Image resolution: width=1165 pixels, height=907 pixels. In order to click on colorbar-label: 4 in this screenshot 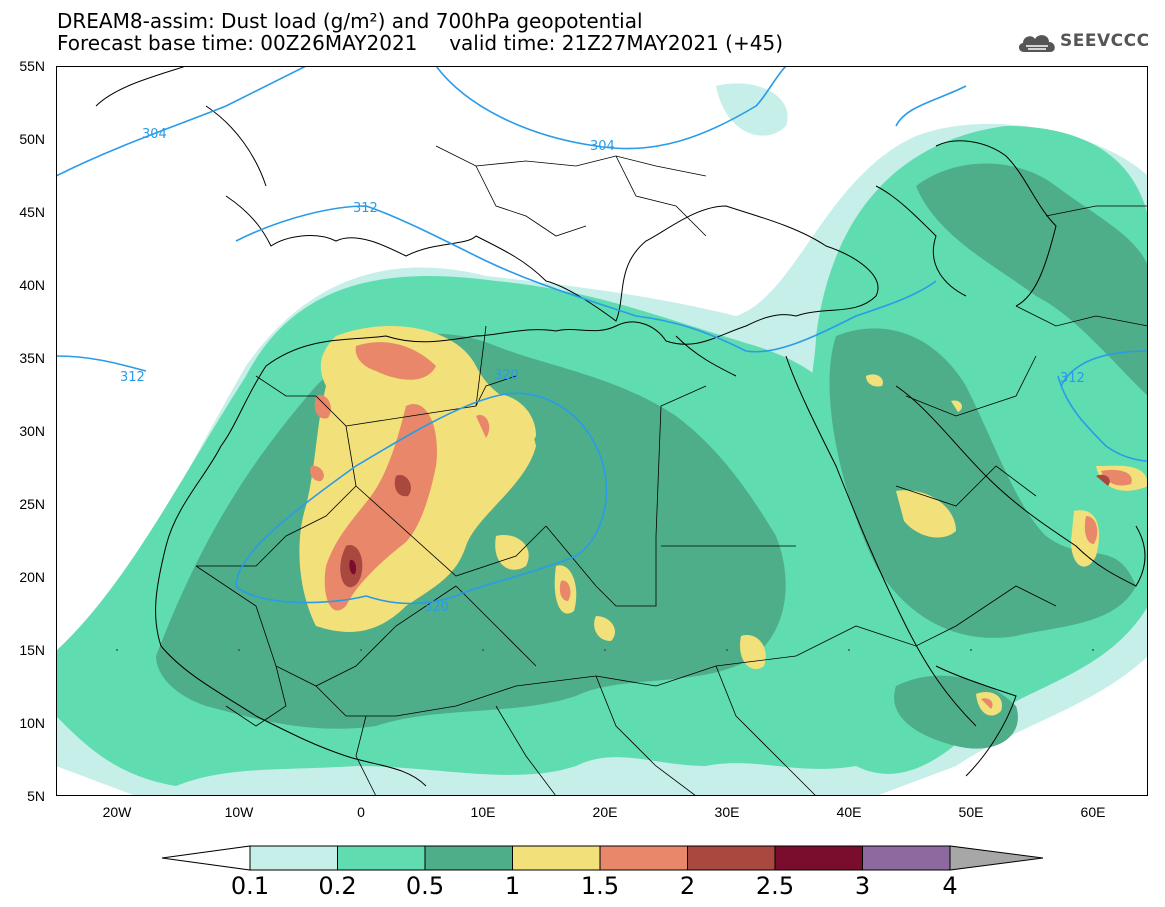, I will do `click(950, 886)`.